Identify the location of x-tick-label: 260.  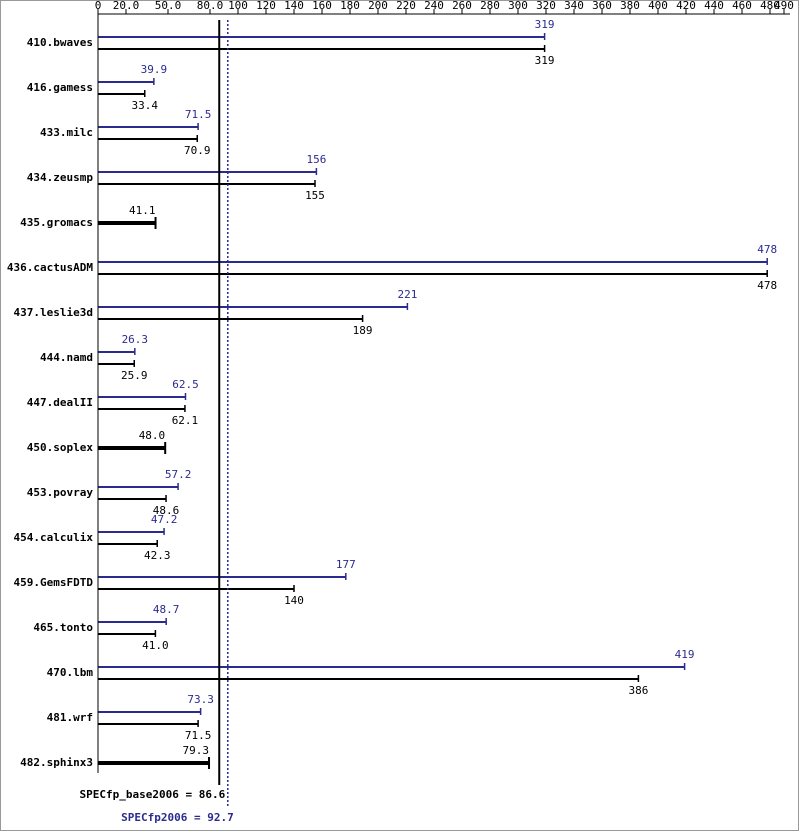
(462, 6).